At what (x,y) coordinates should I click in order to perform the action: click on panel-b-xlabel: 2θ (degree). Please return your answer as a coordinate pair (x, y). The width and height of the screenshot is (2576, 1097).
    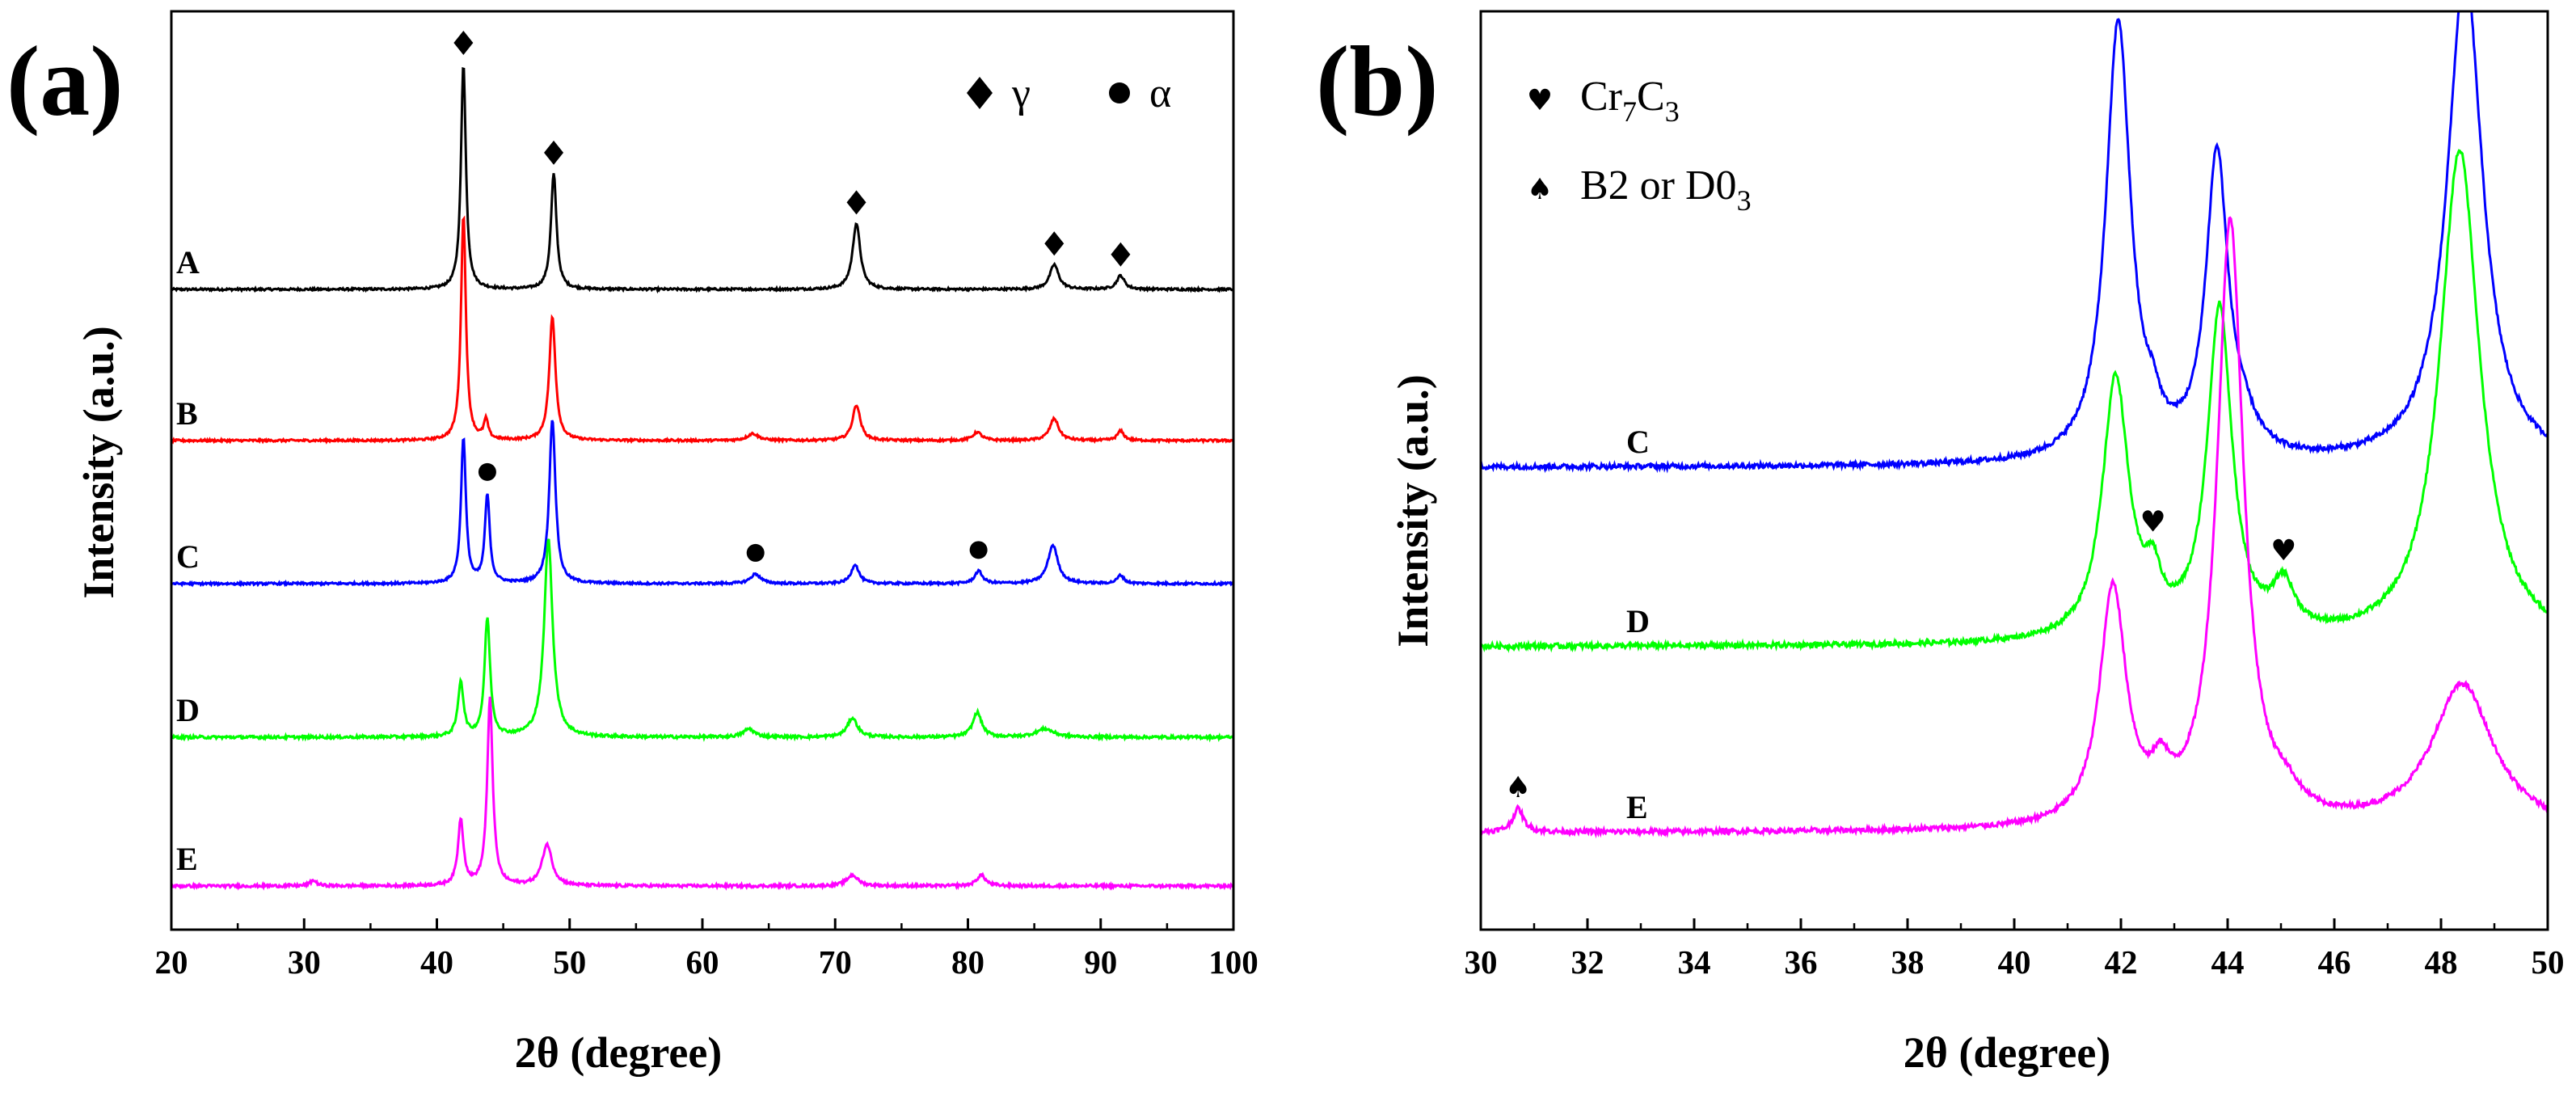
    Looking at the image, I should click on (2008, 1052).